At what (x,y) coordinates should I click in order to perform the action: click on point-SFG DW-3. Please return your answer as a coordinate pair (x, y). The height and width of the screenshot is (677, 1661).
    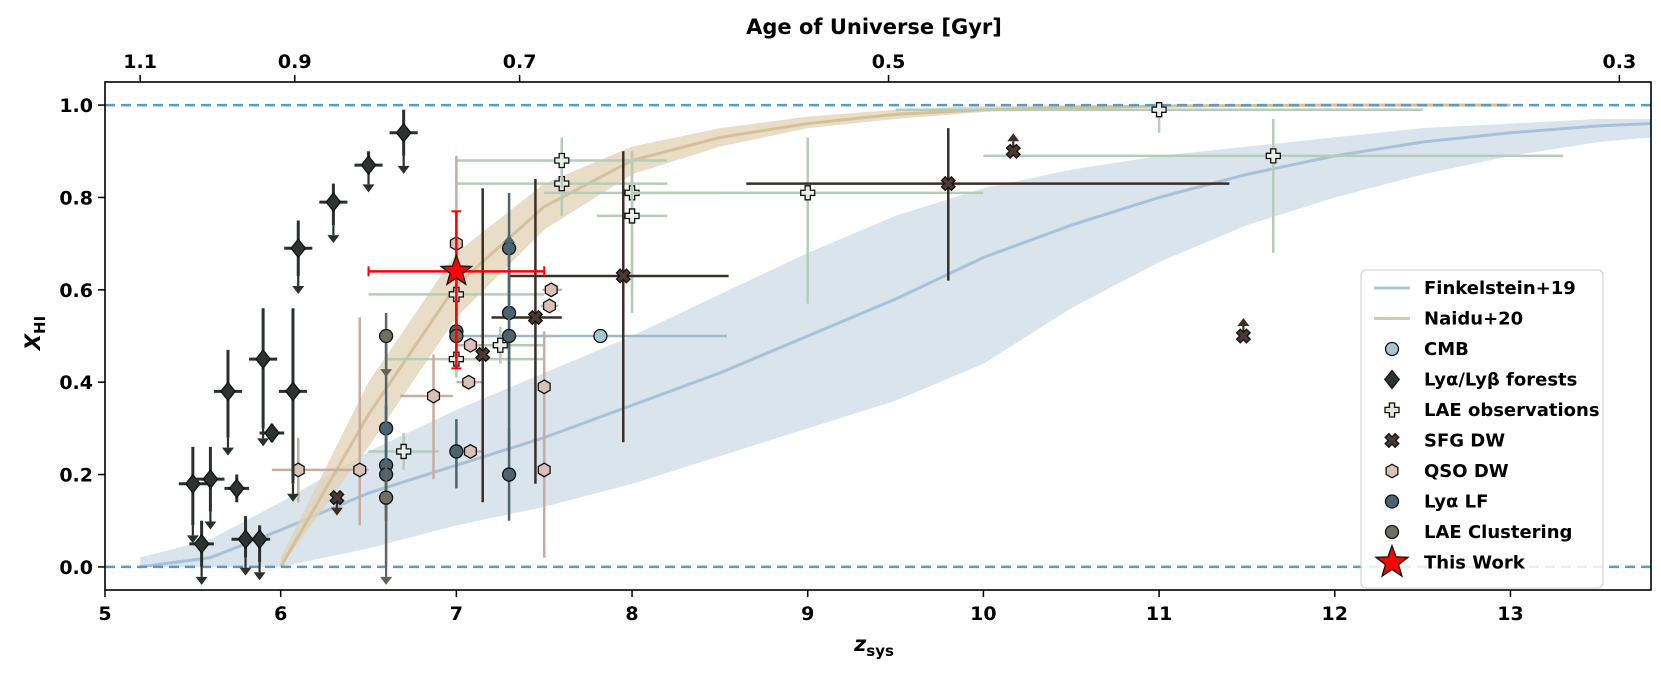
    Looking at the image, I should click on (623, 276).